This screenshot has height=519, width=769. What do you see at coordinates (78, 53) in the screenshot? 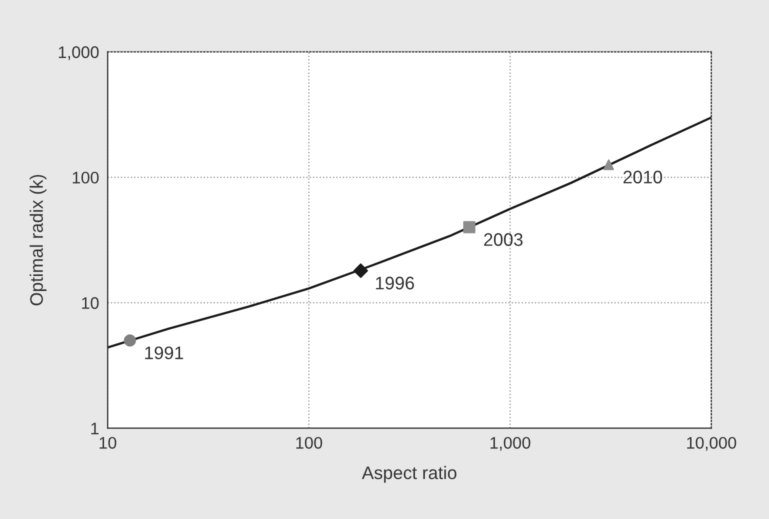
I see `y-tick-label: 1,000` at bounding box center [78, 53].